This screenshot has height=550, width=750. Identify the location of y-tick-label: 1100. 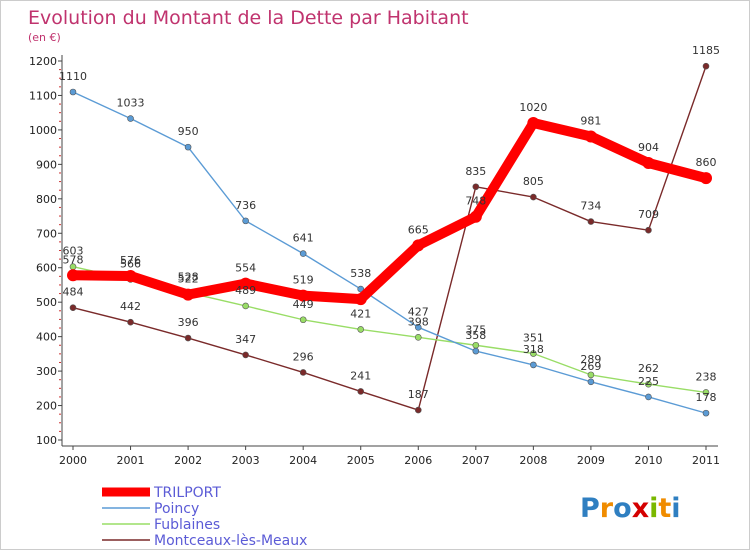
(43, 95).